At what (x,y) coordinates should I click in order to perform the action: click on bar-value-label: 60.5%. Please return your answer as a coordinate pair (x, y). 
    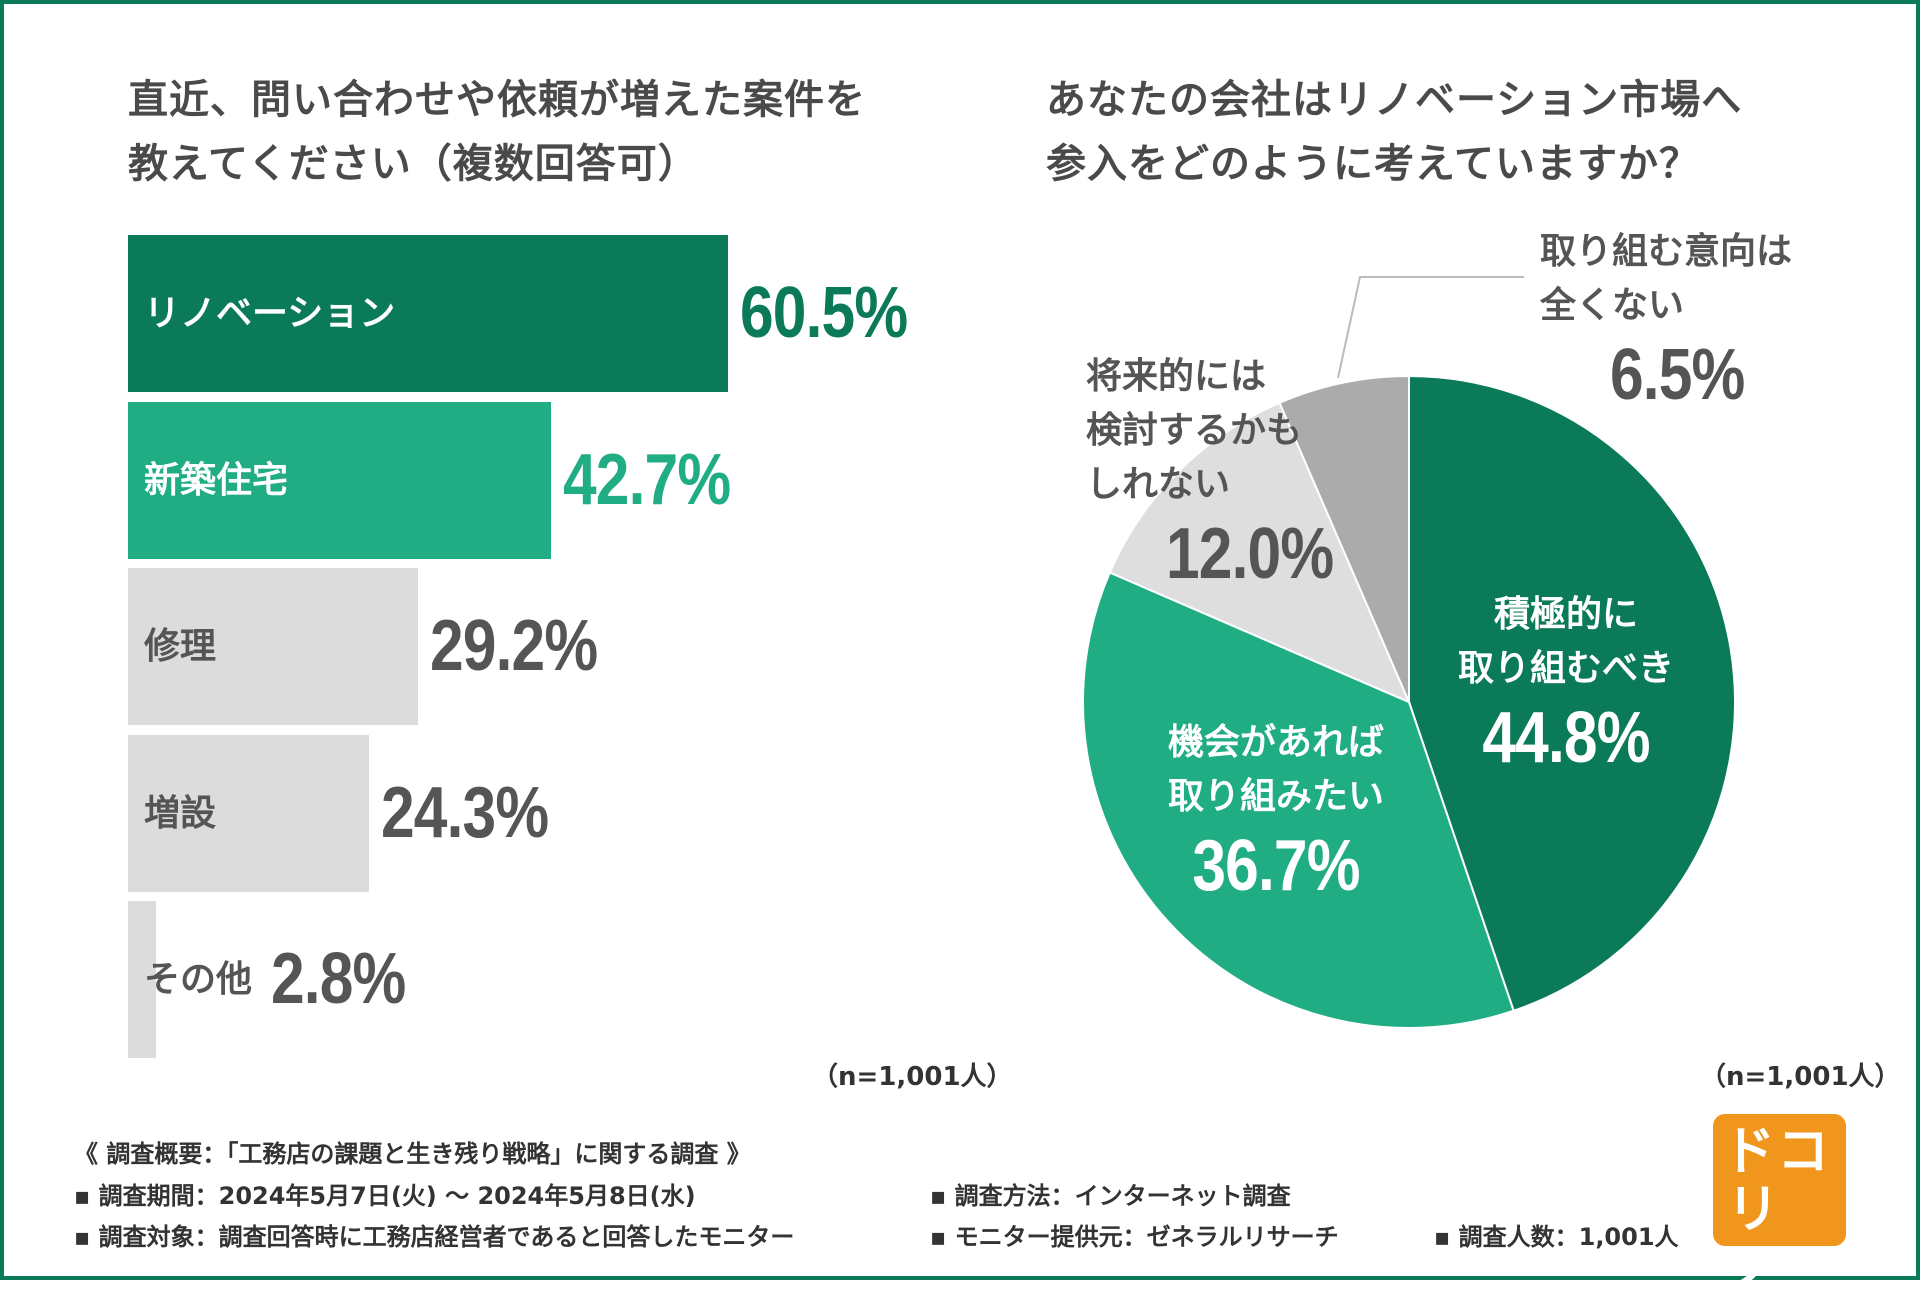
    Looking at the image, I should click on (824, 313).